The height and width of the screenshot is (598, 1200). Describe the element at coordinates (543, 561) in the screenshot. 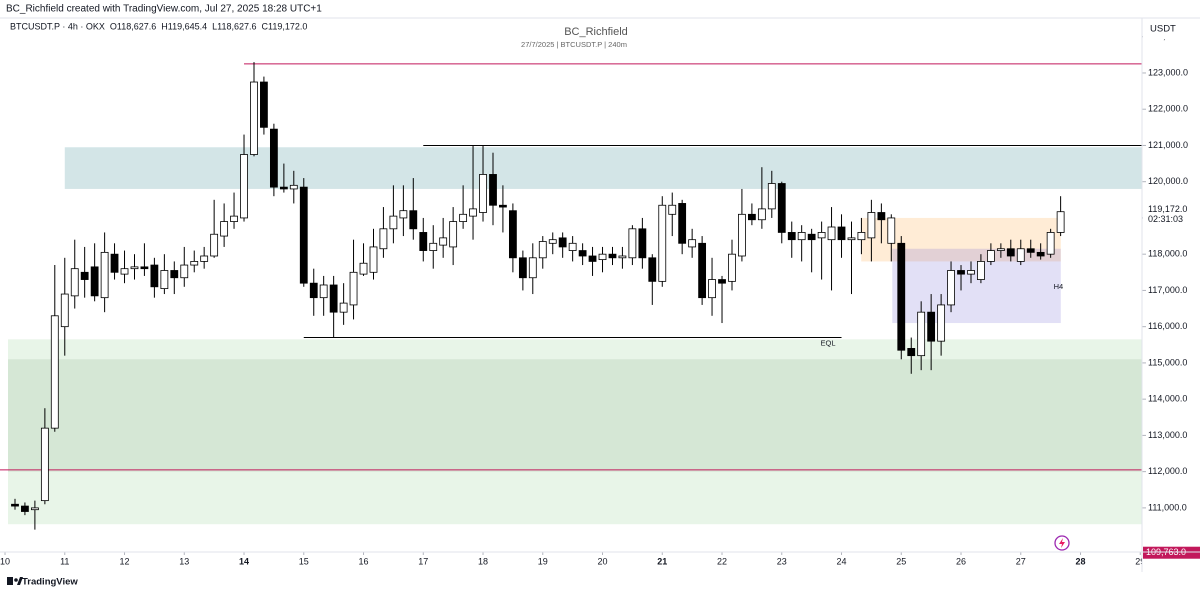

I see `x-tick-label: 19` at that location.